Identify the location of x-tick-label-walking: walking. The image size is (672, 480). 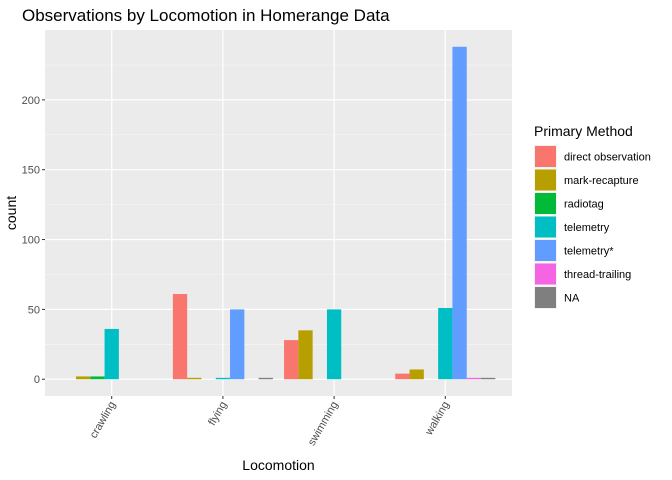
(437, 419).